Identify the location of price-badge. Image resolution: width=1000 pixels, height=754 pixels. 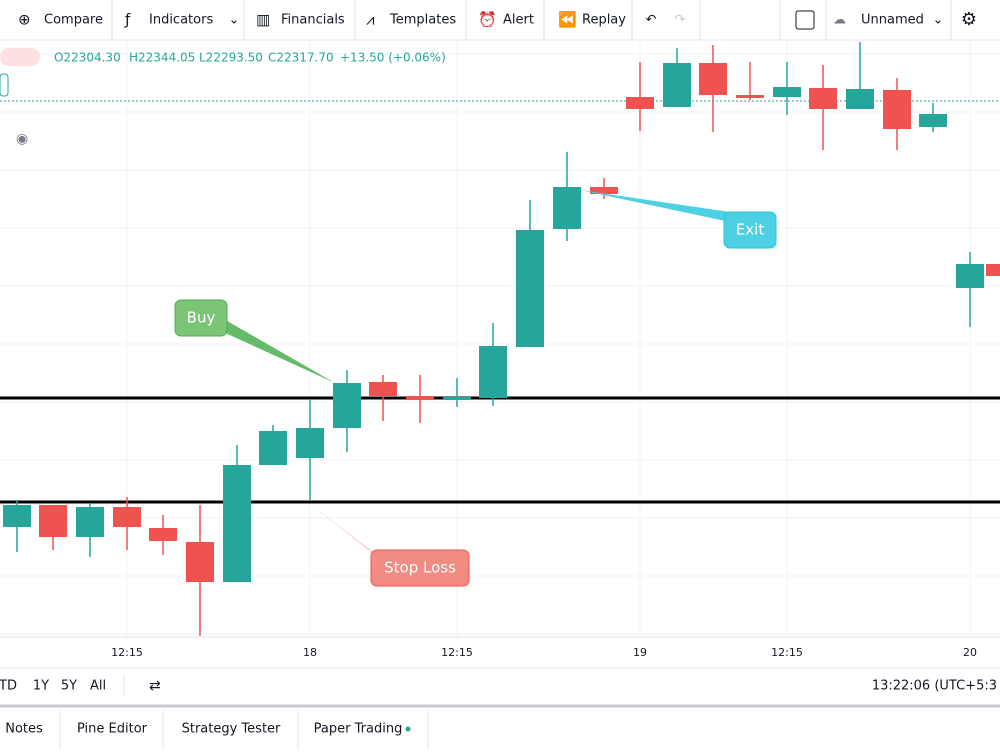
(4, 85).